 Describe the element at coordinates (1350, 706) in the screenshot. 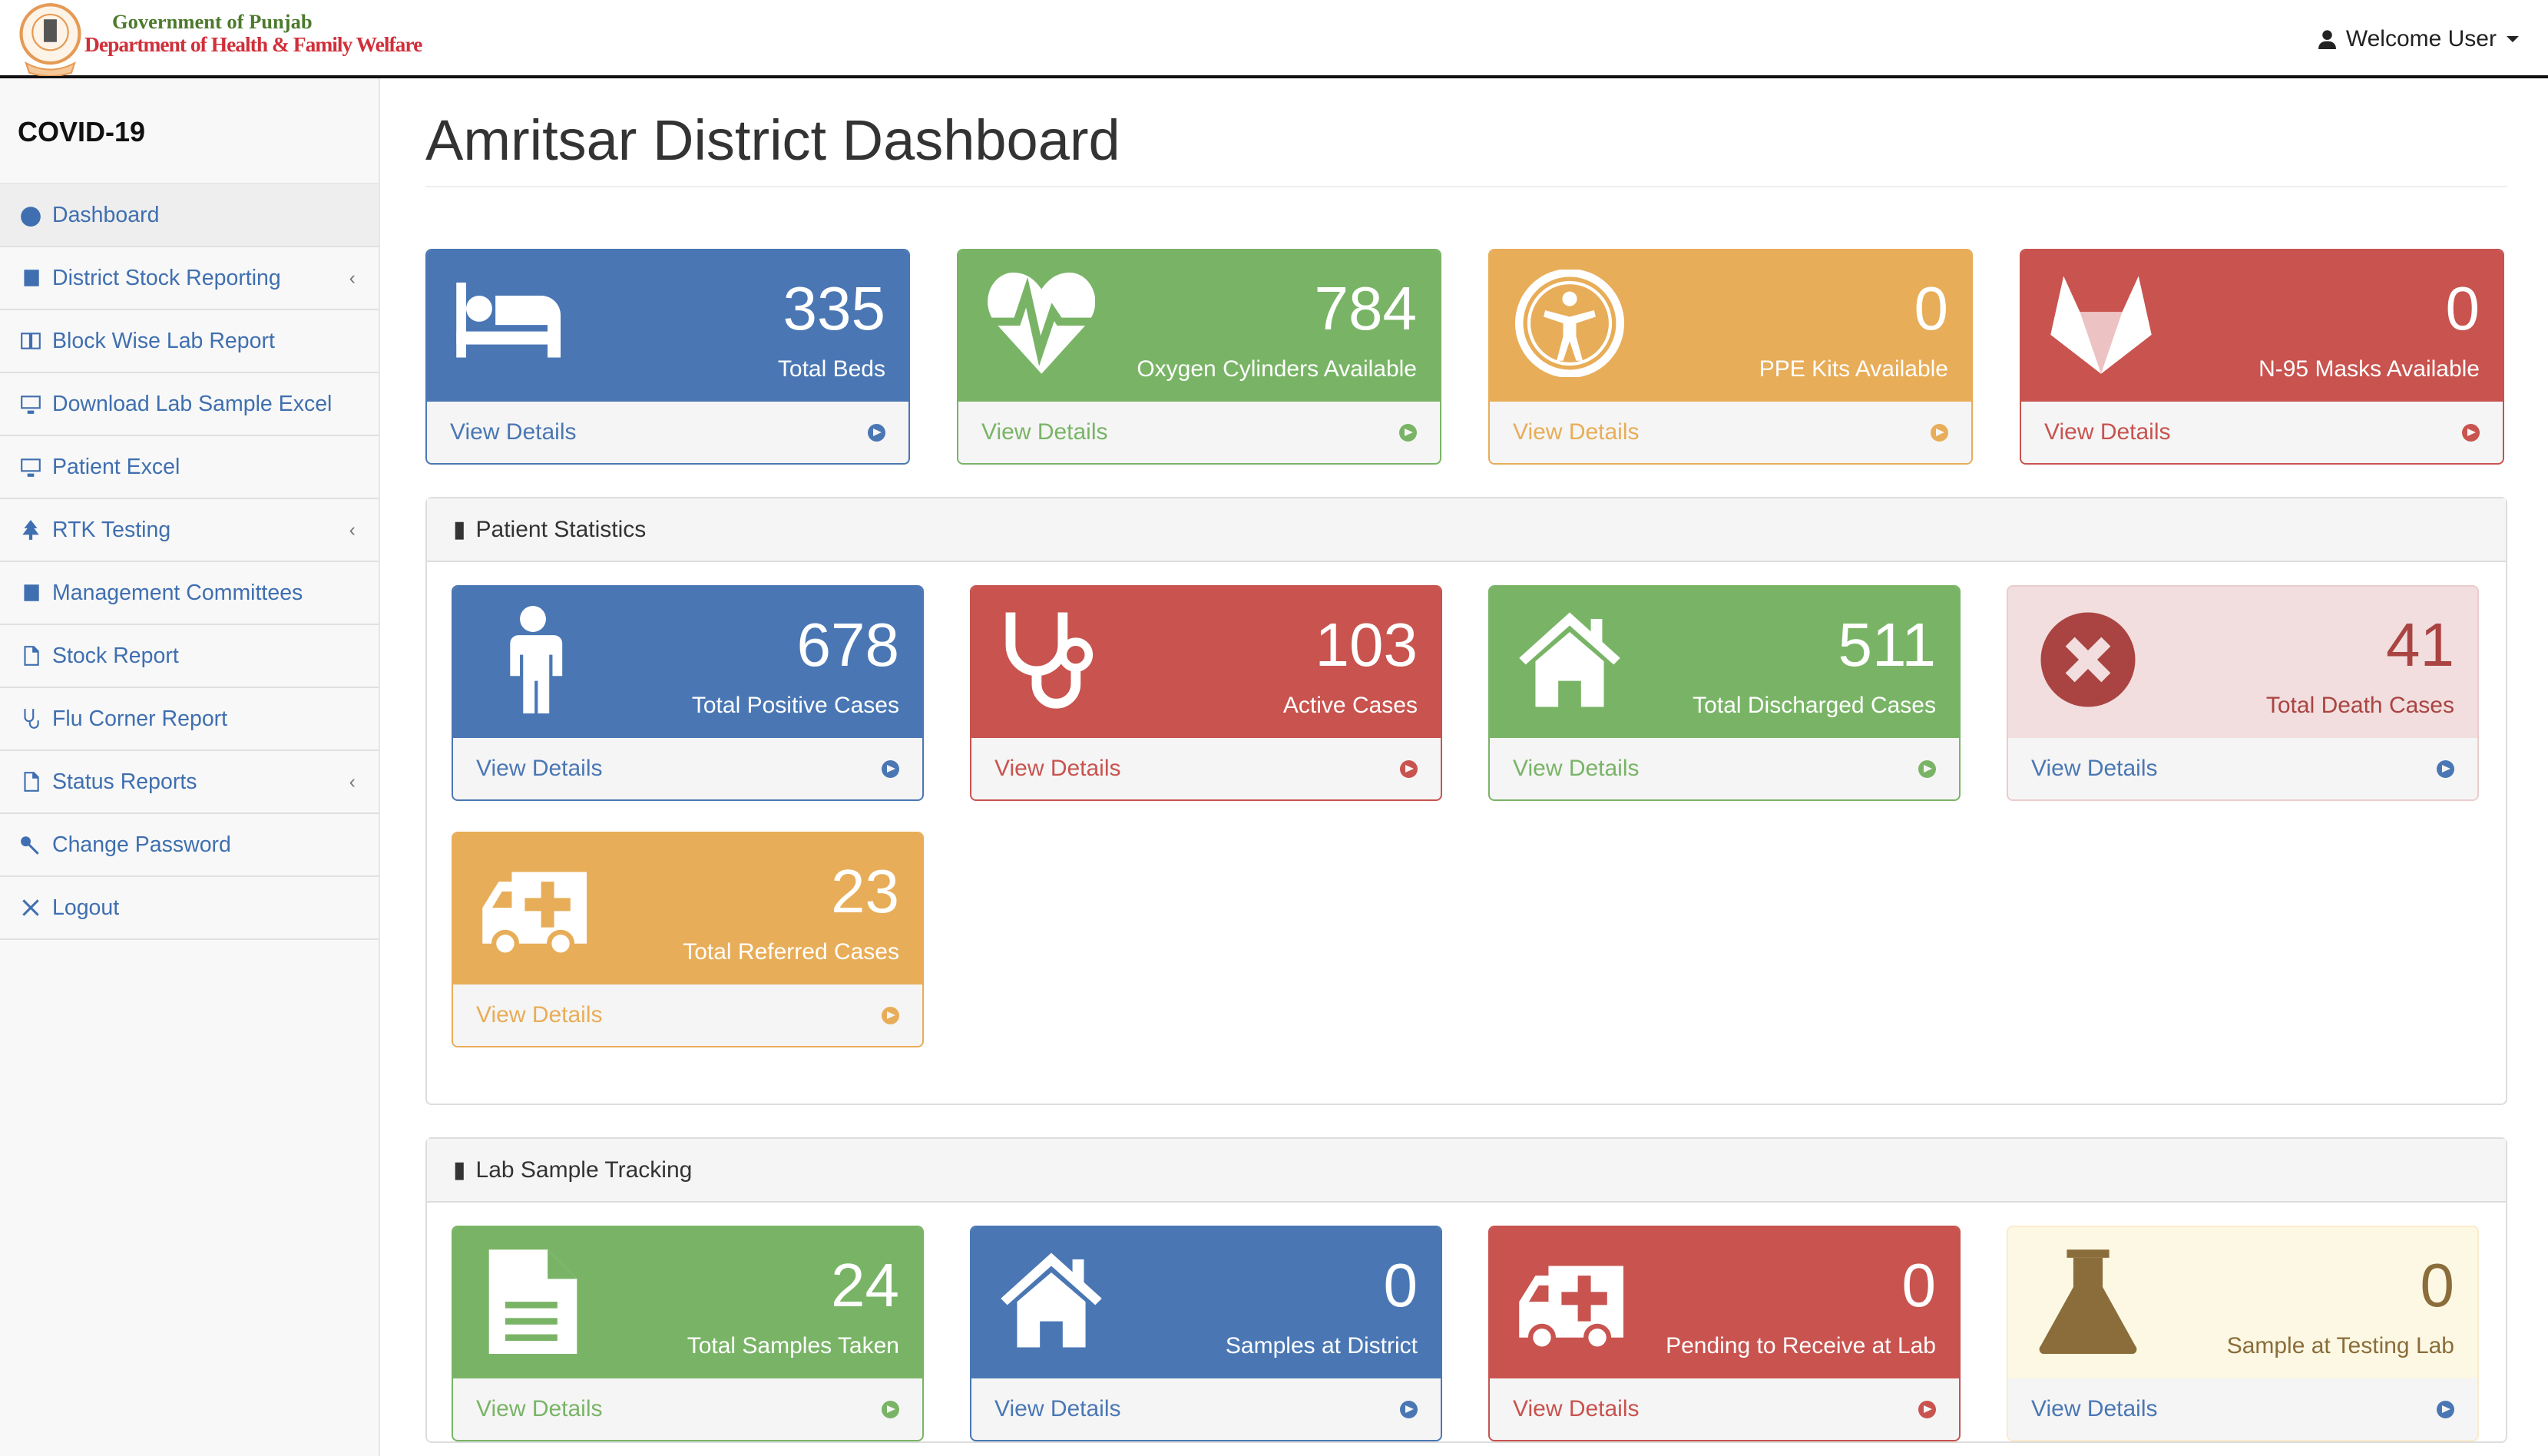

I see `stat-label: Active Cases` at that location.